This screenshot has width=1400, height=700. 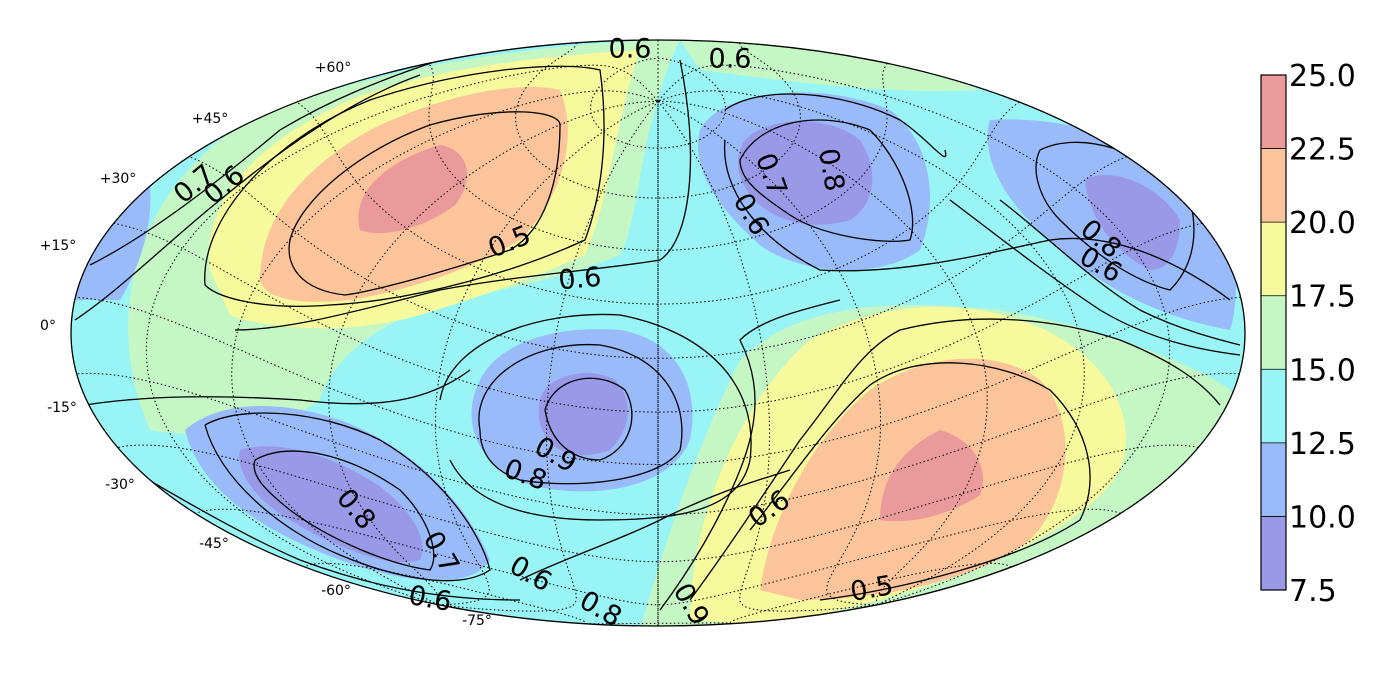 I want to click on fill-region-green-northeast, so click(x=830, y=65).